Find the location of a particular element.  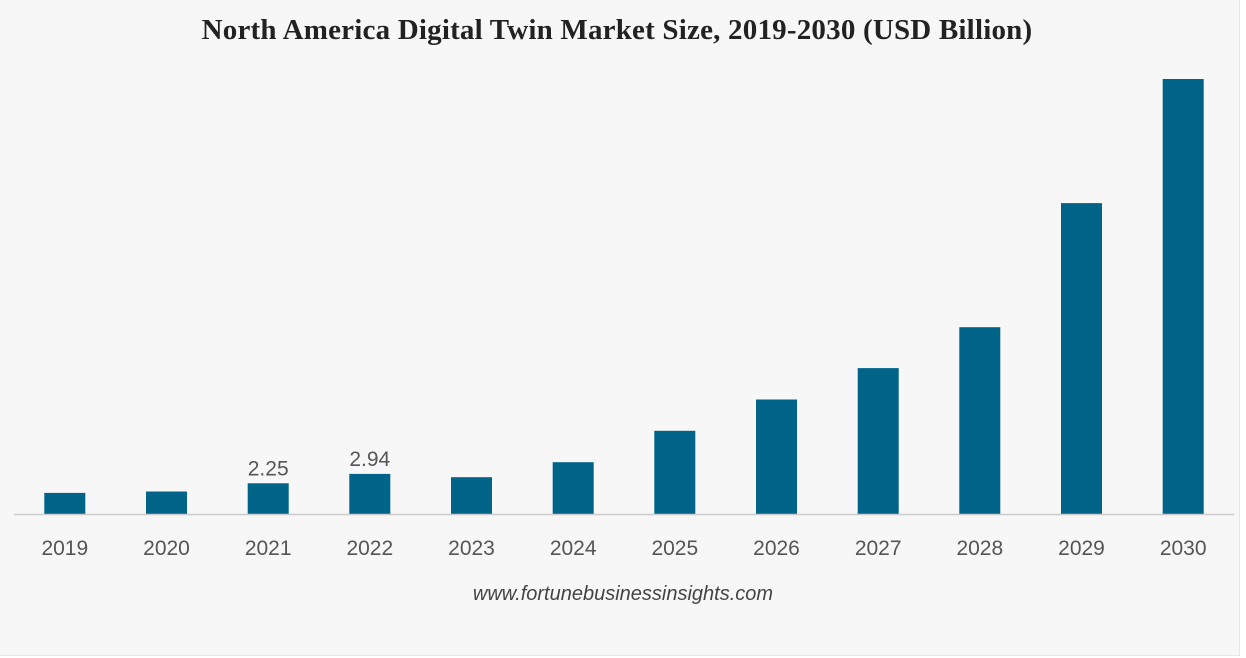

x-tick-label-2024: 2024 is located at coordinates (573, 548).